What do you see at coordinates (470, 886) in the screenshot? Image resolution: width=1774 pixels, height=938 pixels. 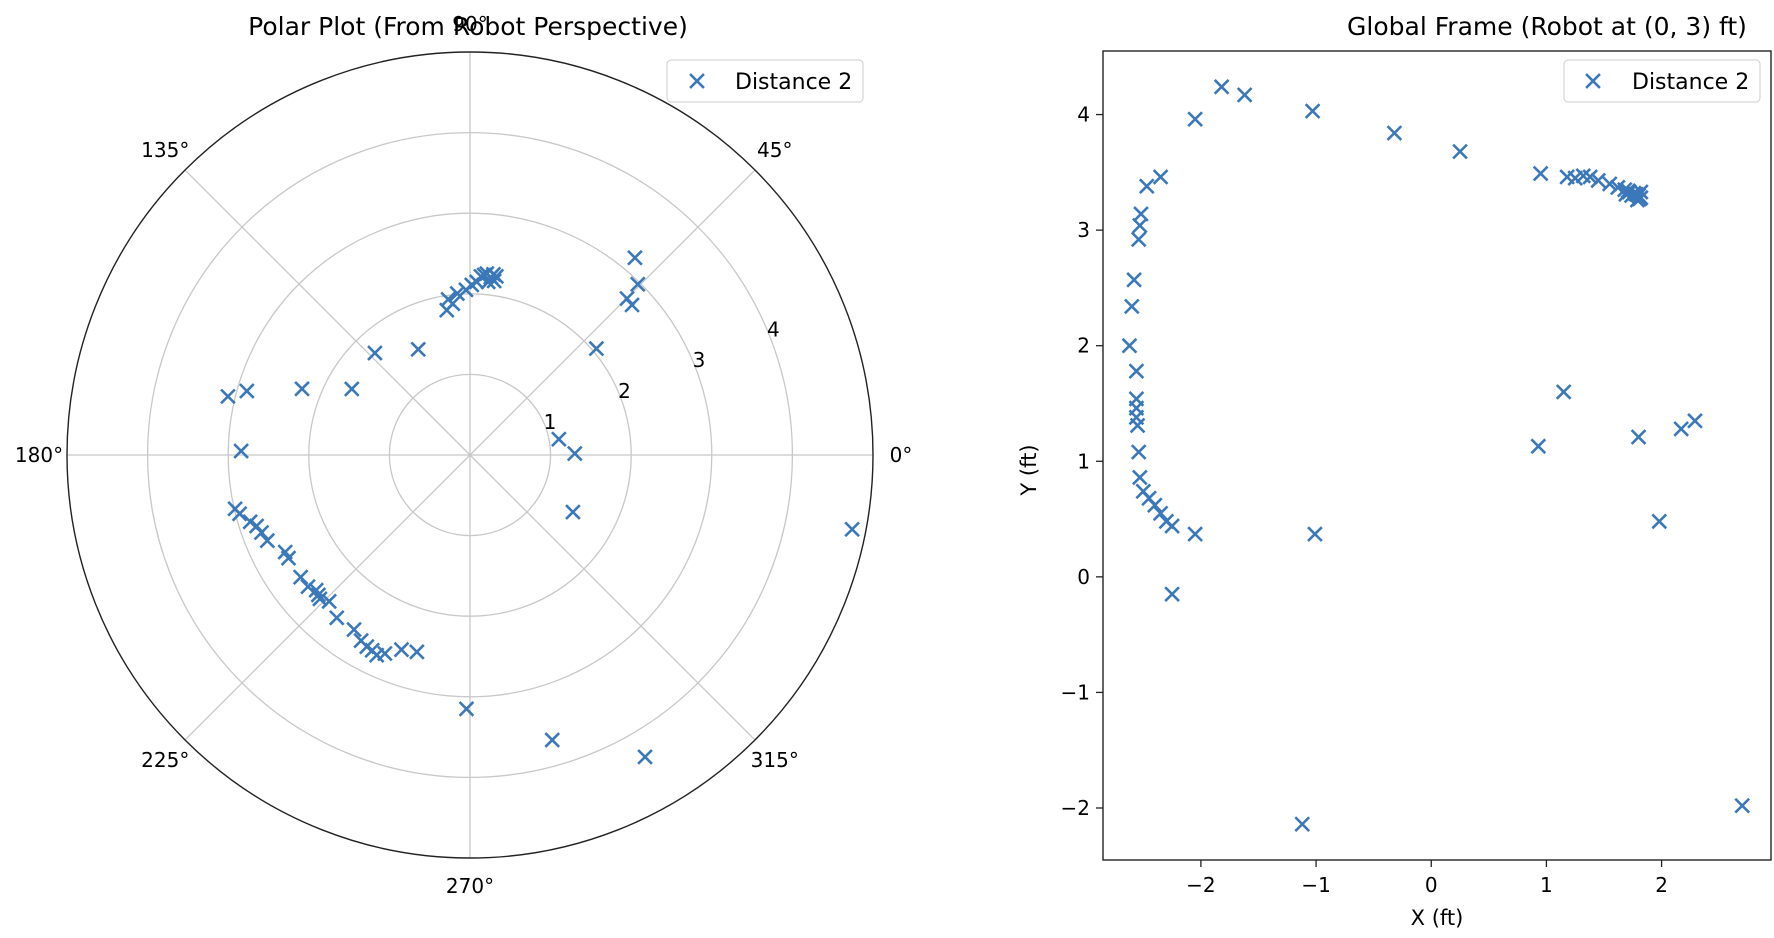 I see `polar-theta-tick-label: 270°` at bounding box center [470, 886].